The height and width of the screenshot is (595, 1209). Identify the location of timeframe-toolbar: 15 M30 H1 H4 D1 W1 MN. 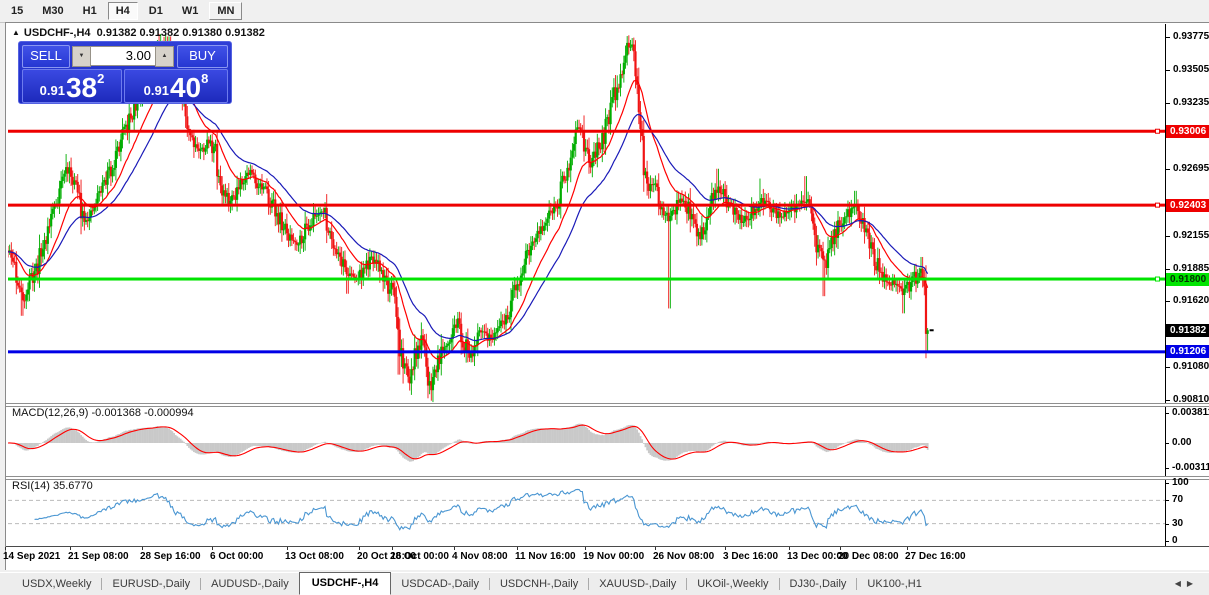
(604, 11).